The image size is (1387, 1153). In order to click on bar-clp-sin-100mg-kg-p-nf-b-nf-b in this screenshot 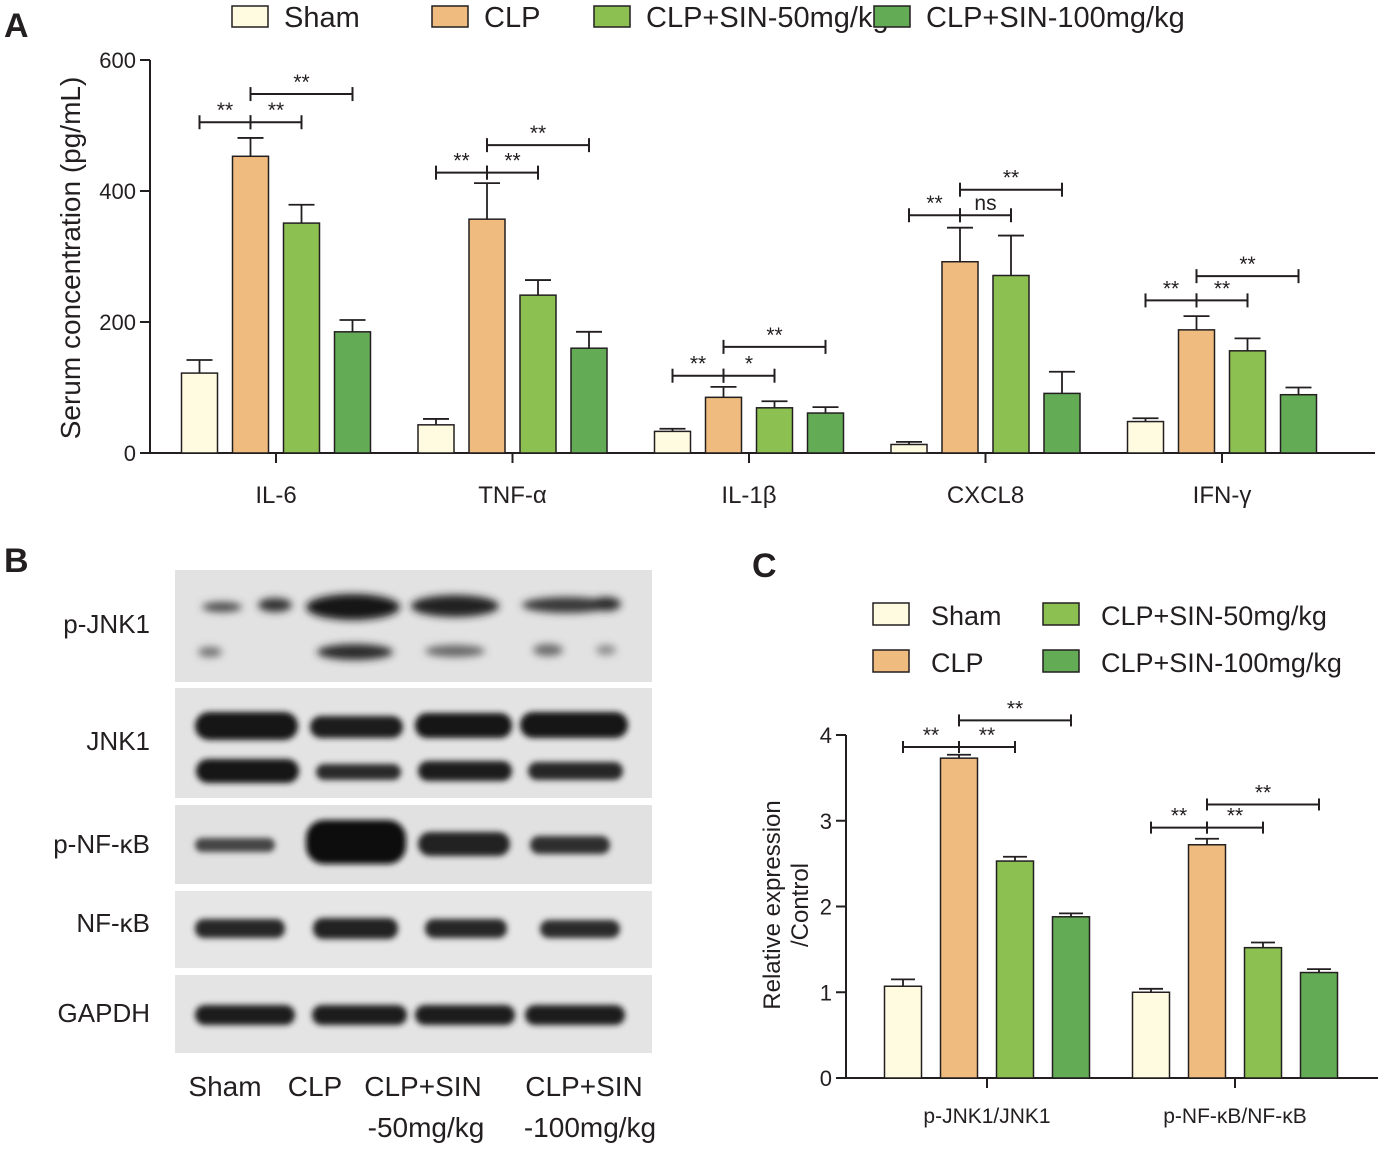, I will do `click(1319, 1025)`.